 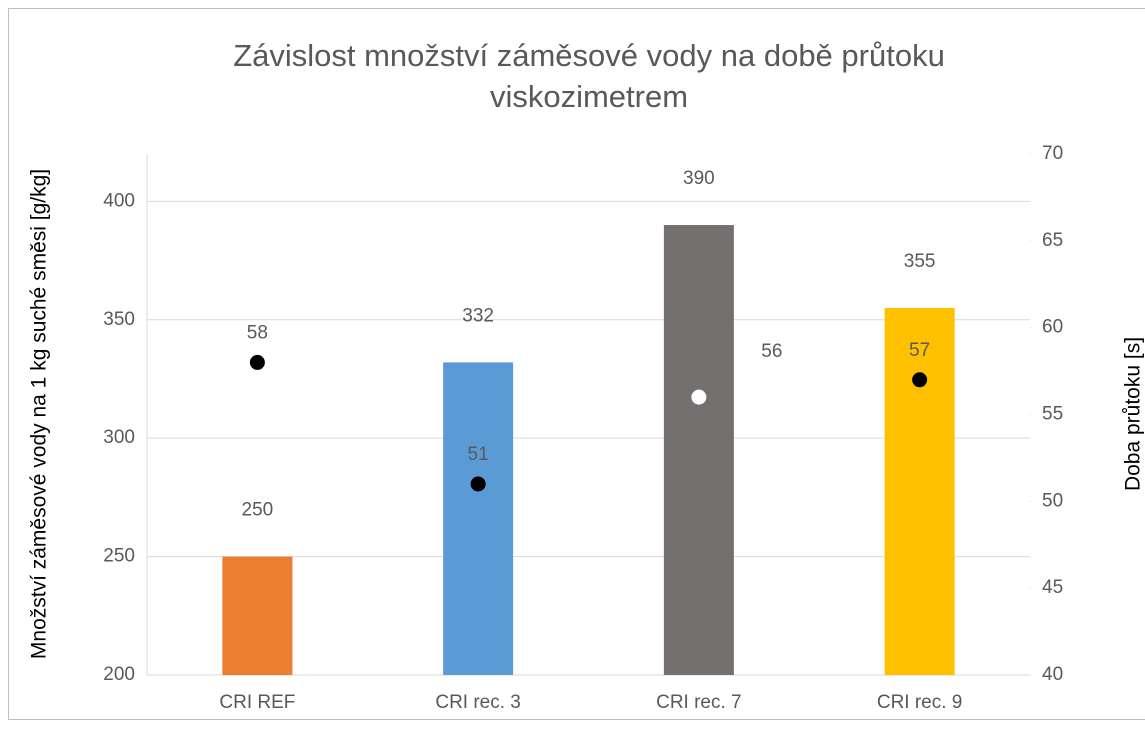 What do you see at coordinates (478, 454) in the screenshot?
I see `data-label: 51` at bounding box center [478, 454].